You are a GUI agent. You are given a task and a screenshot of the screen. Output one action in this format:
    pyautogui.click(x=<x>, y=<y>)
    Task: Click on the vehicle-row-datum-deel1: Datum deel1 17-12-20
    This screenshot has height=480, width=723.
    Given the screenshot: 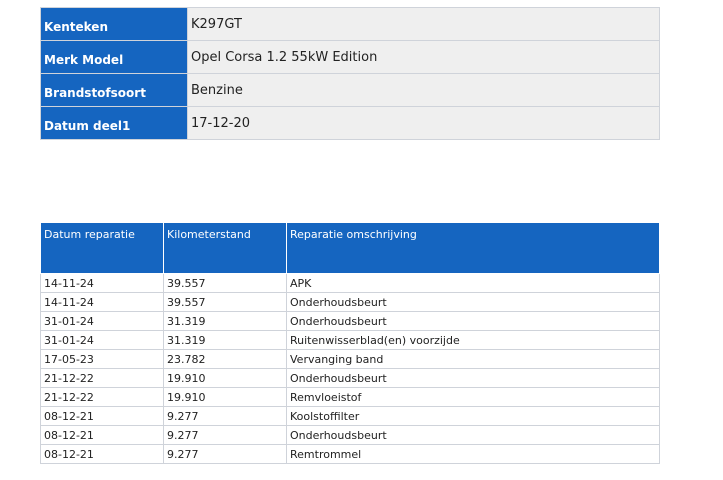 What is the action you would take?
    pyautogui.click(x=350, y=123)
    